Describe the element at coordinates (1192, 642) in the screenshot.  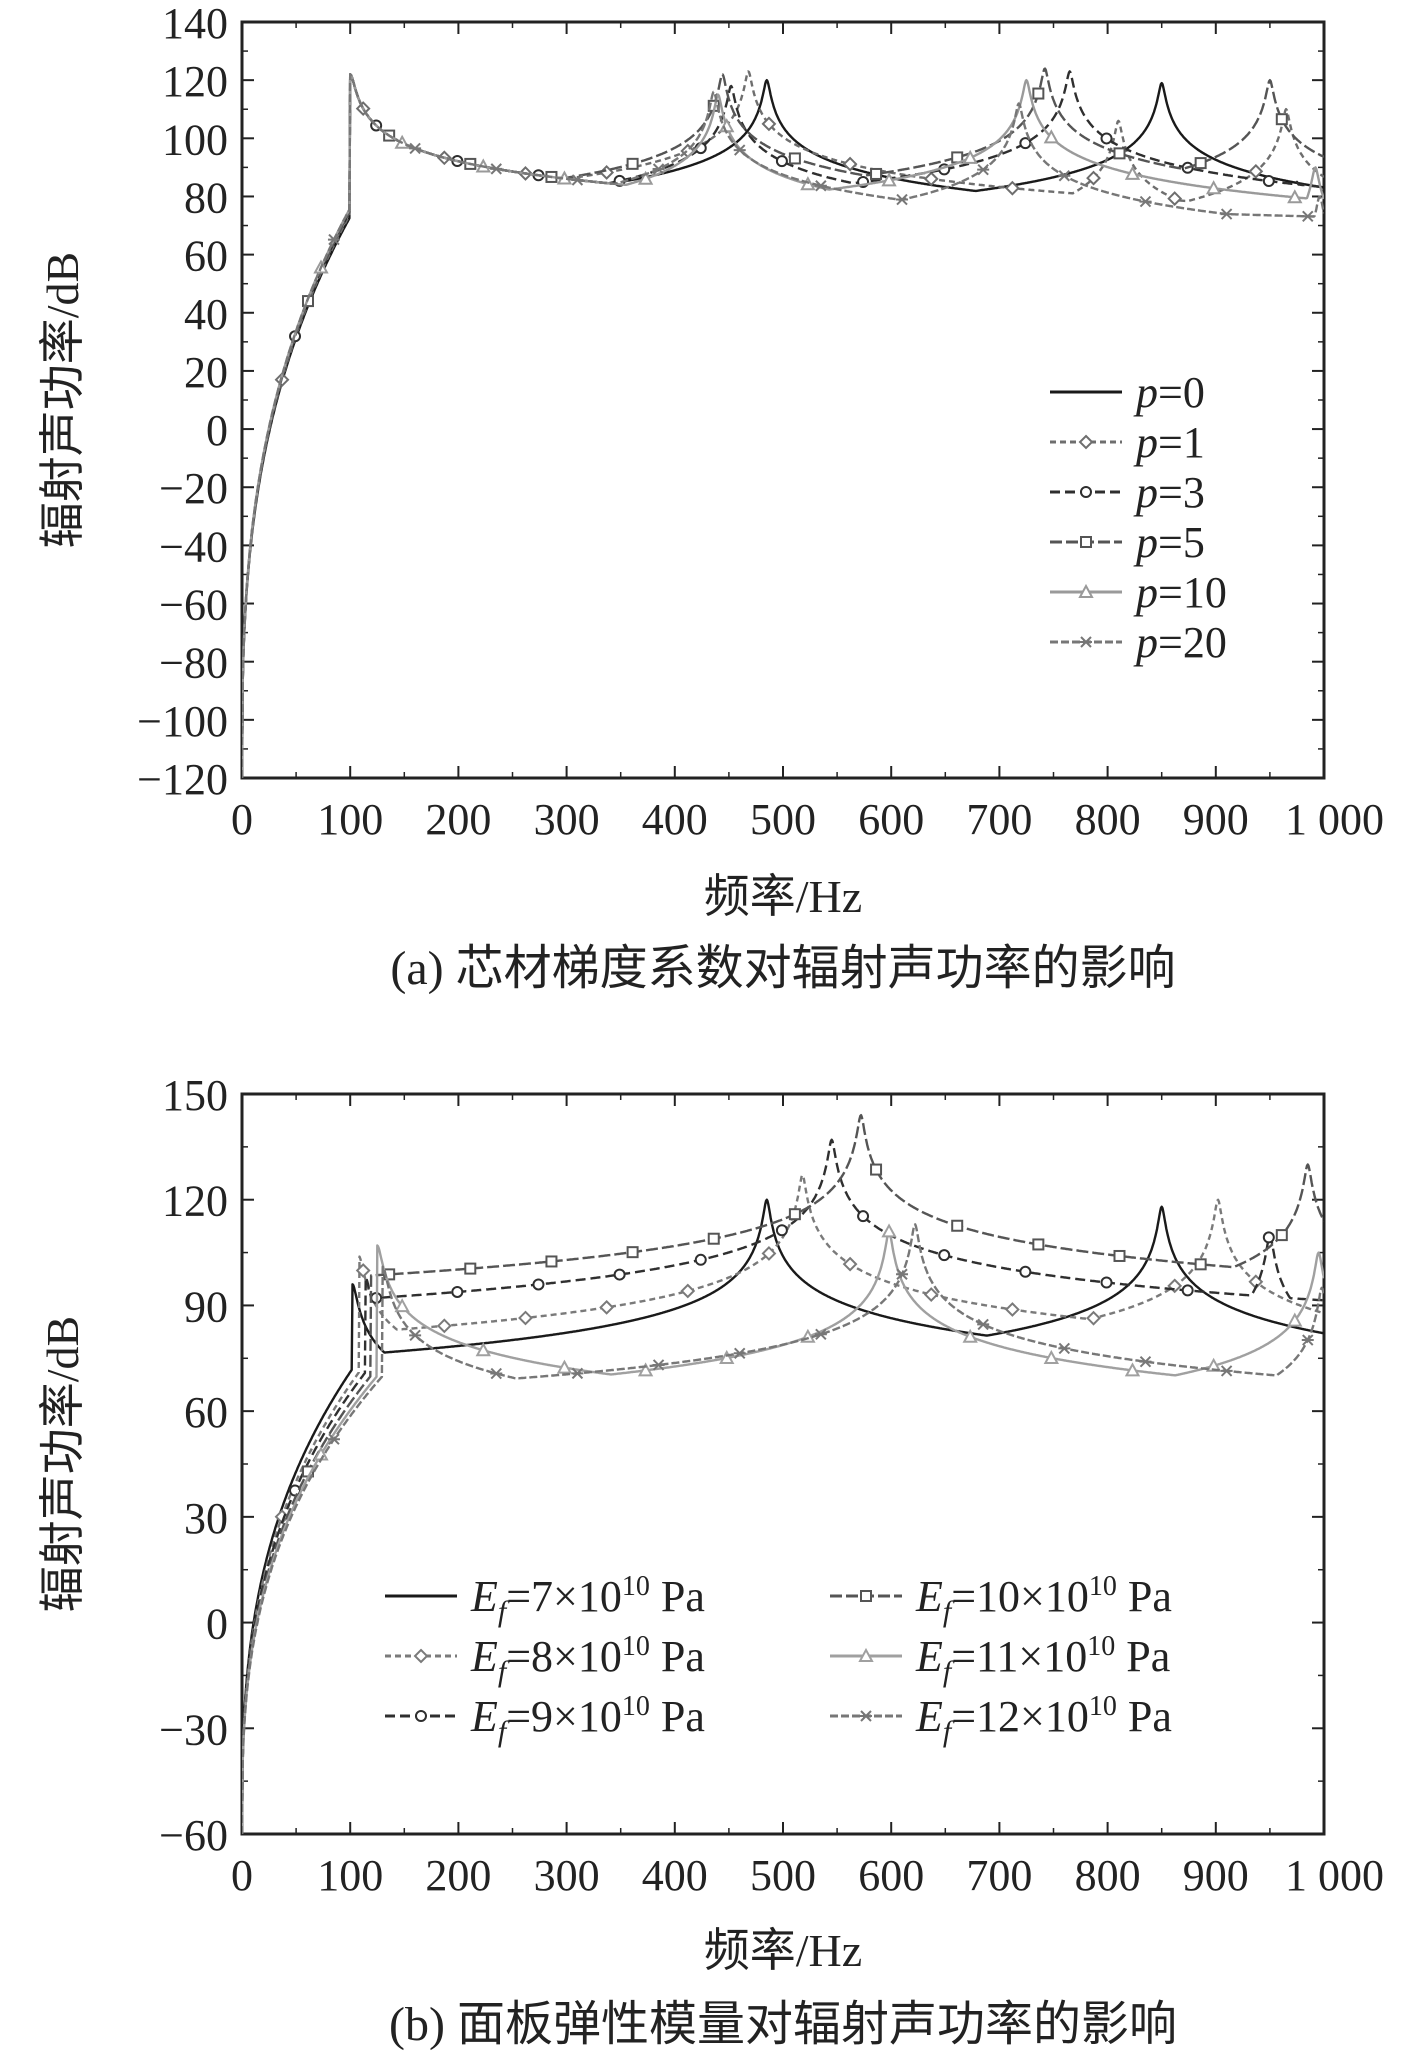
I see `legend-suffix: =20` at that location.